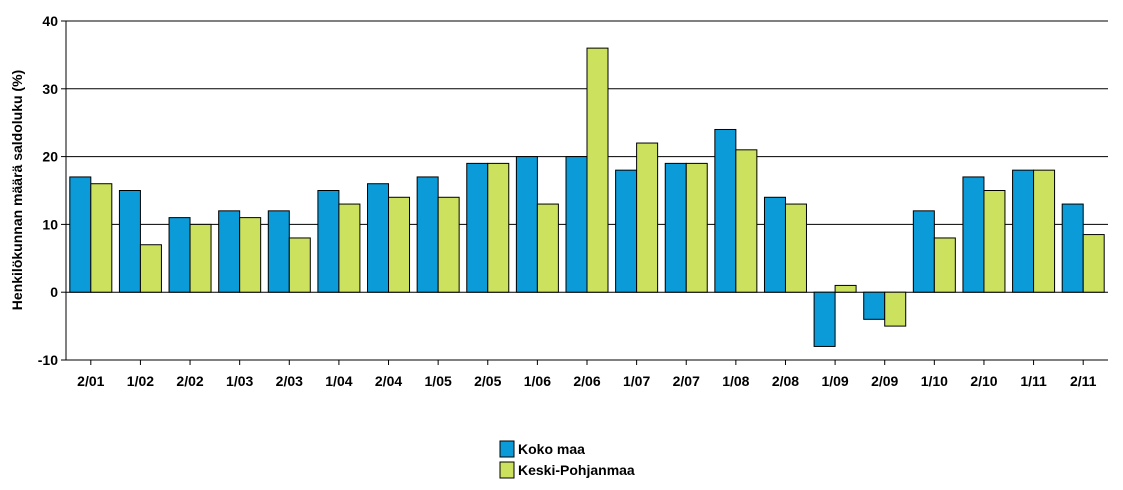  I want to click on y-axis-label: Henkilökunnan määrä saldoluku (%), so click(17, 190).